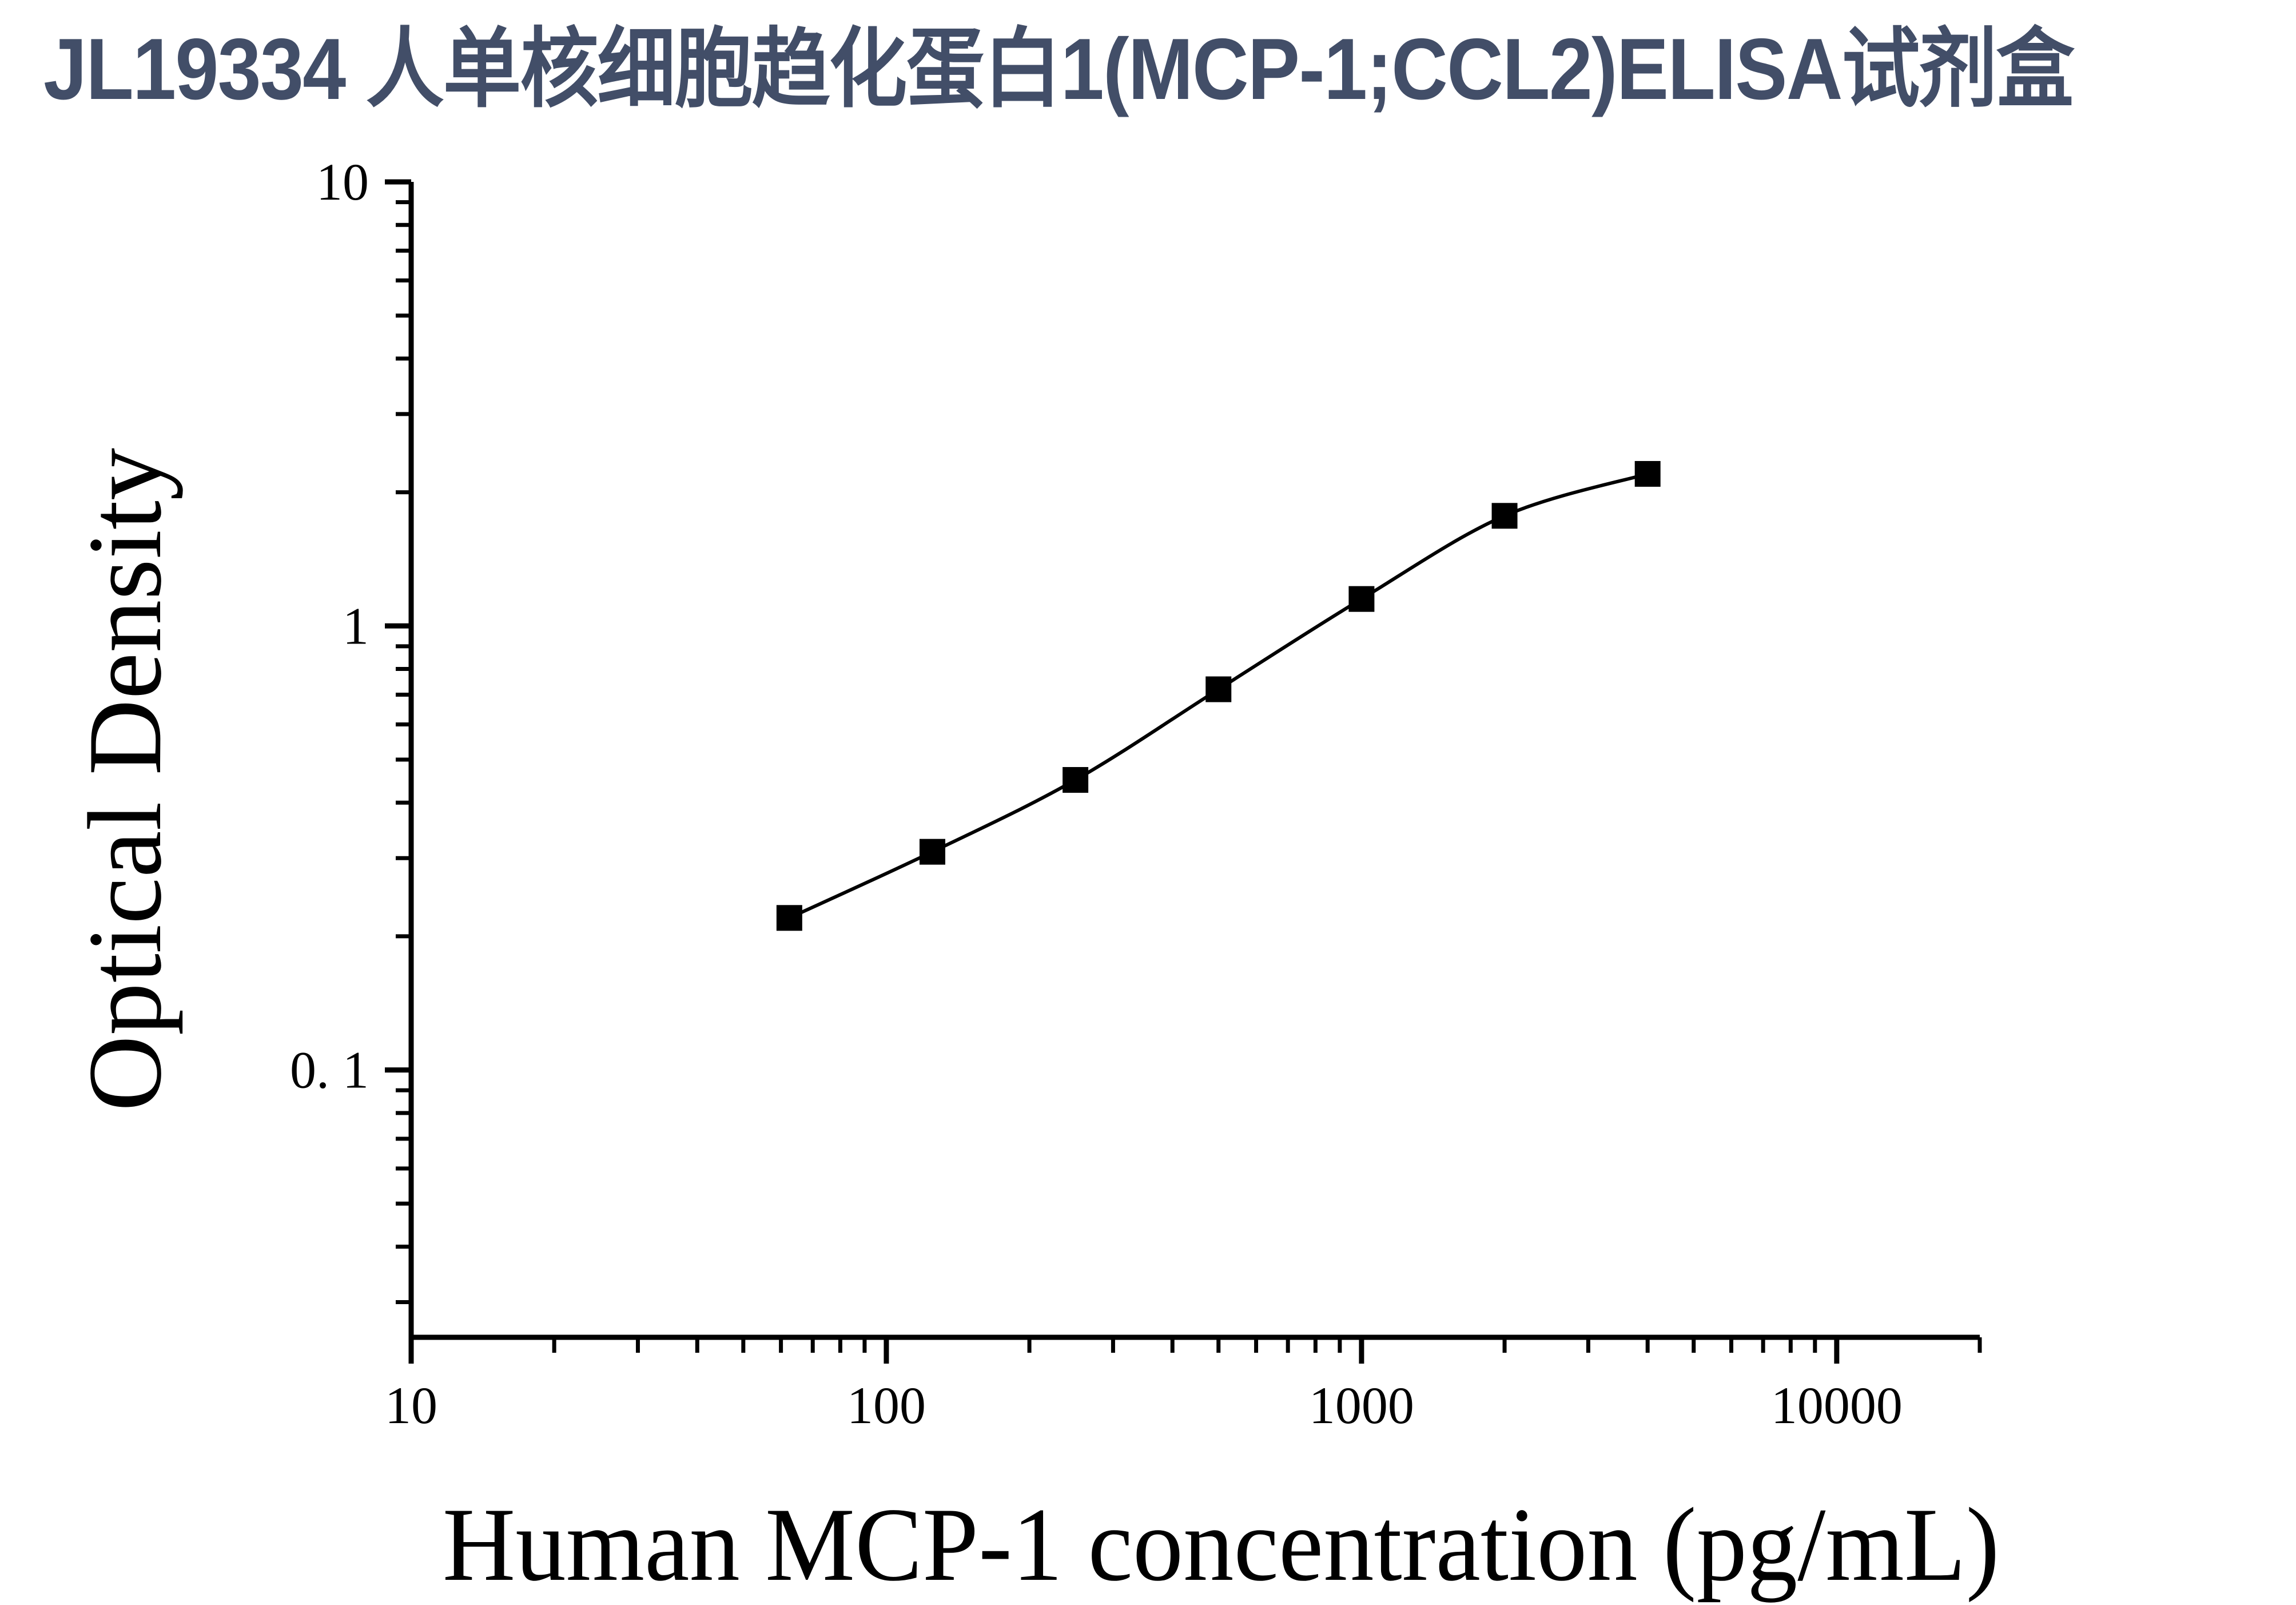 The height and width of the screenshot is (1605, 2296). What do you see at coordinates (1059, 69) in the screenshot?
I see `figure-title: JL19334 人单核细胞趋化蛋白1(MCP-1;CCL2)ELISA试剂盒` at bounding box center [1059, 69].